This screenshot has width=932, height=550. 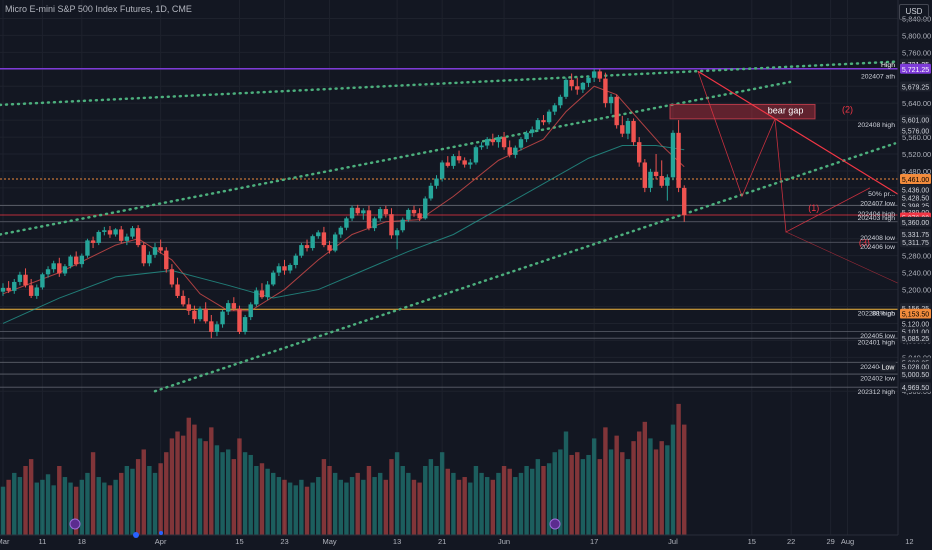 I want to click on price-level-name: 202407 low, so click(x=877, y=204).